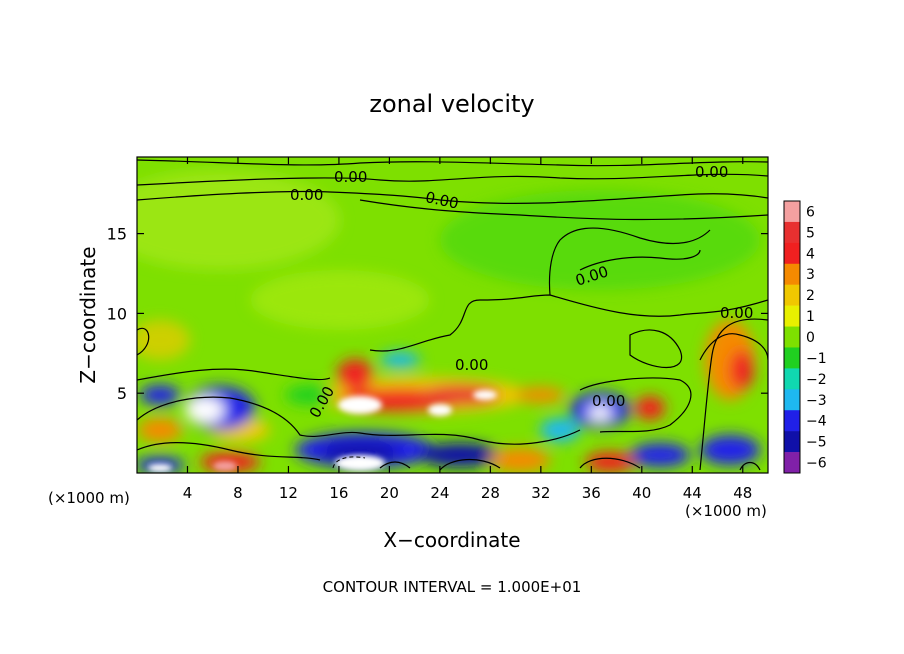 This screenshot has width=904, height=654. Describe the element at coordinates (117, 313) in the screenshot. I see `y-tick-label: 10` at that location.